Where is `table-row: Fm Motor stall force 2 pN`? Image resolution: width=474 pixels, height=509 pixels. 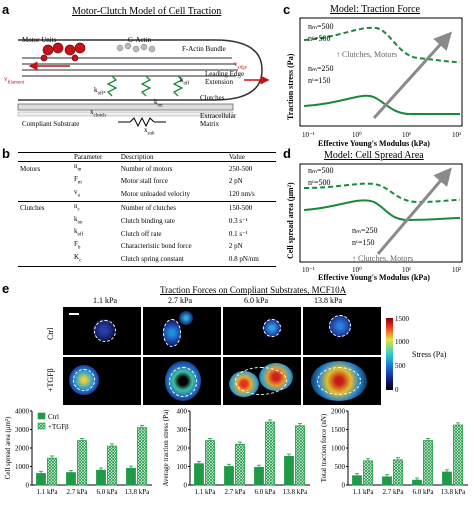
table-row: Fm Motor stall force 2 pN is located at coordinates (158, 180).